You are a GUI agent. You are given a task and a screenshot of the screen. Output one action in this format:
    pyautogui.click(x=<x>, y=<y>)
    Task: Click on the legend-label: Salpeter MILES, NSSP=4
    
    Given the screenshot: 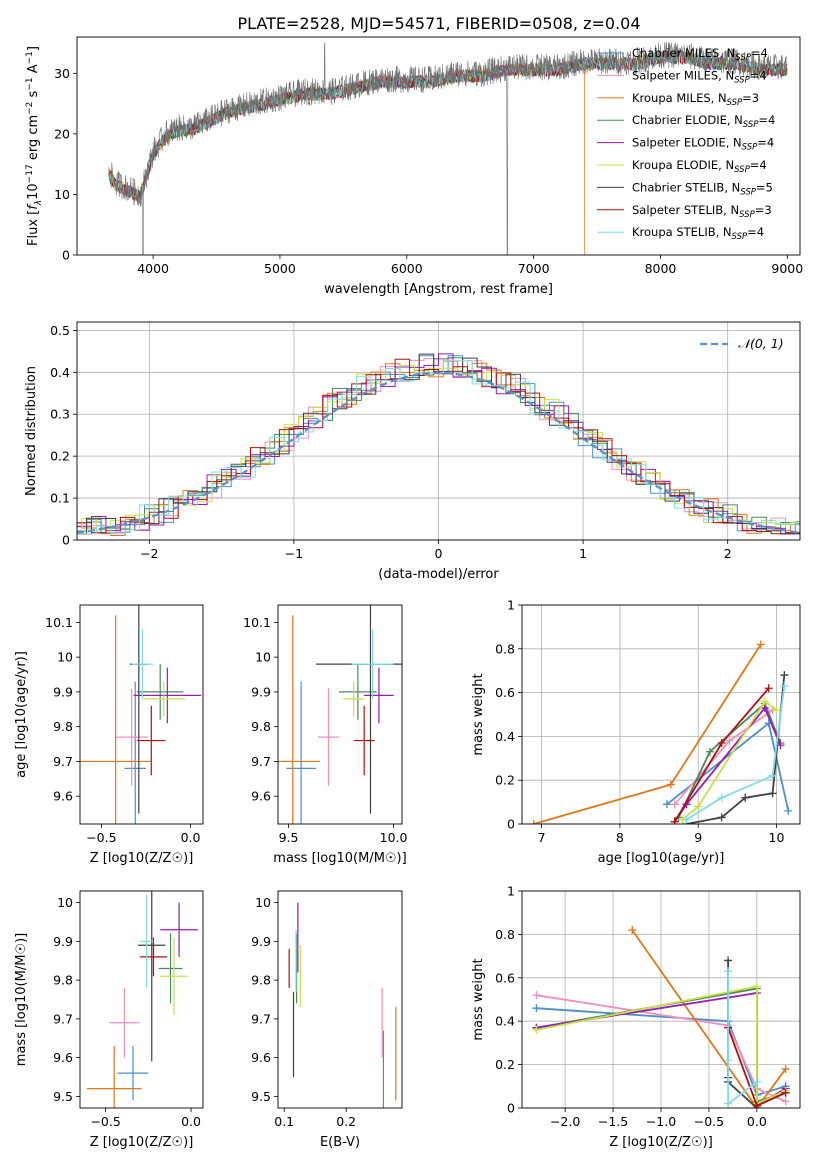 What is the action you would take?
    pyautogui.click(x=699, y=76)
    